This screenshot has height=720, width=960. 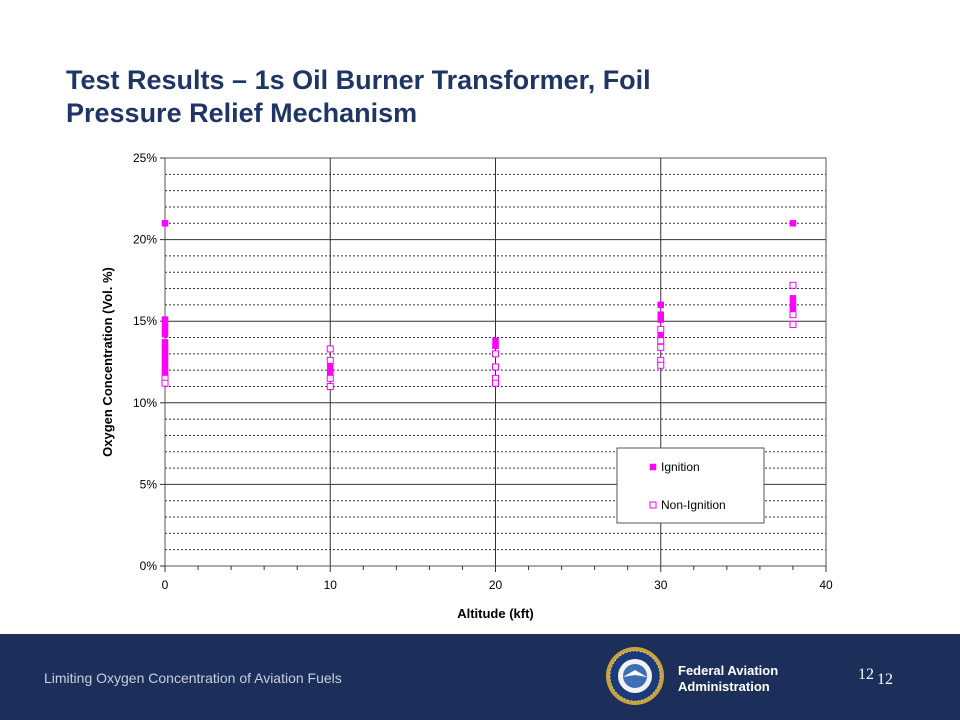 What do you see at coordinates (728, 670) in the screenshot?
I see `agency-name-line1: Federal Aviation` at bounding box center [728, 670].